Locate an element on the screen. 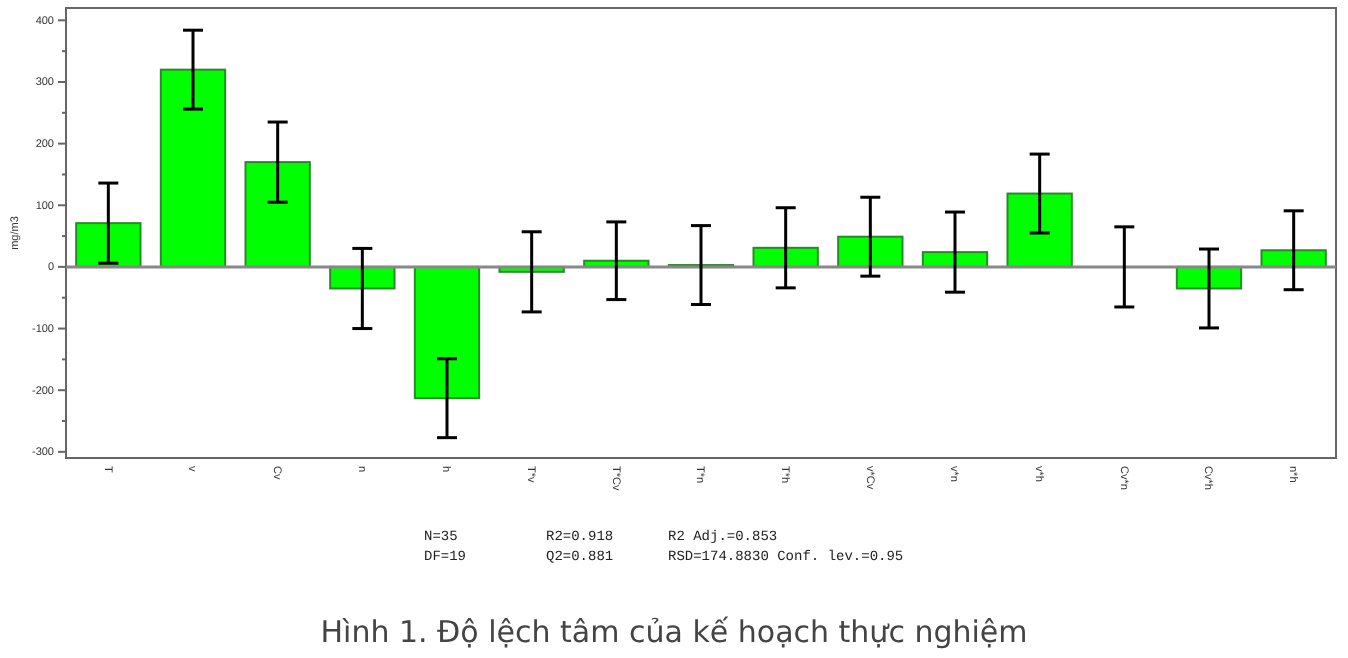 This screenshot has height=658, width=1348. text: Hình 1. Độ lệch tâm của kế hoạch thực nghiệm is located at coordinates (674, 632).